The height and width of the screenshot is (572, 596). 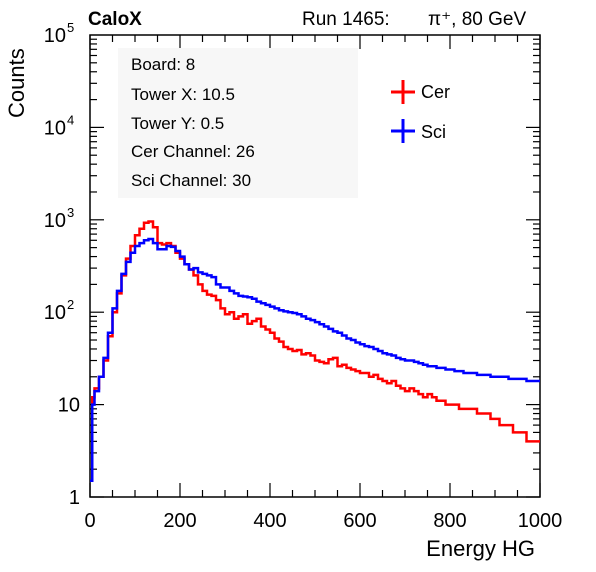 I want to click on info-sci-channel: Sci Channel: 30, so click(x=191, y=180).